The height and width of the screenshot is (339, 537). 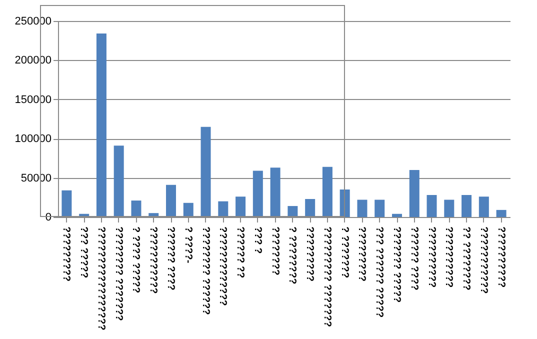 What do you see at coordinates (222, 266) in the screenshot?
I see `x-tick-label: ?????????????` at bounding box center [222, 266].